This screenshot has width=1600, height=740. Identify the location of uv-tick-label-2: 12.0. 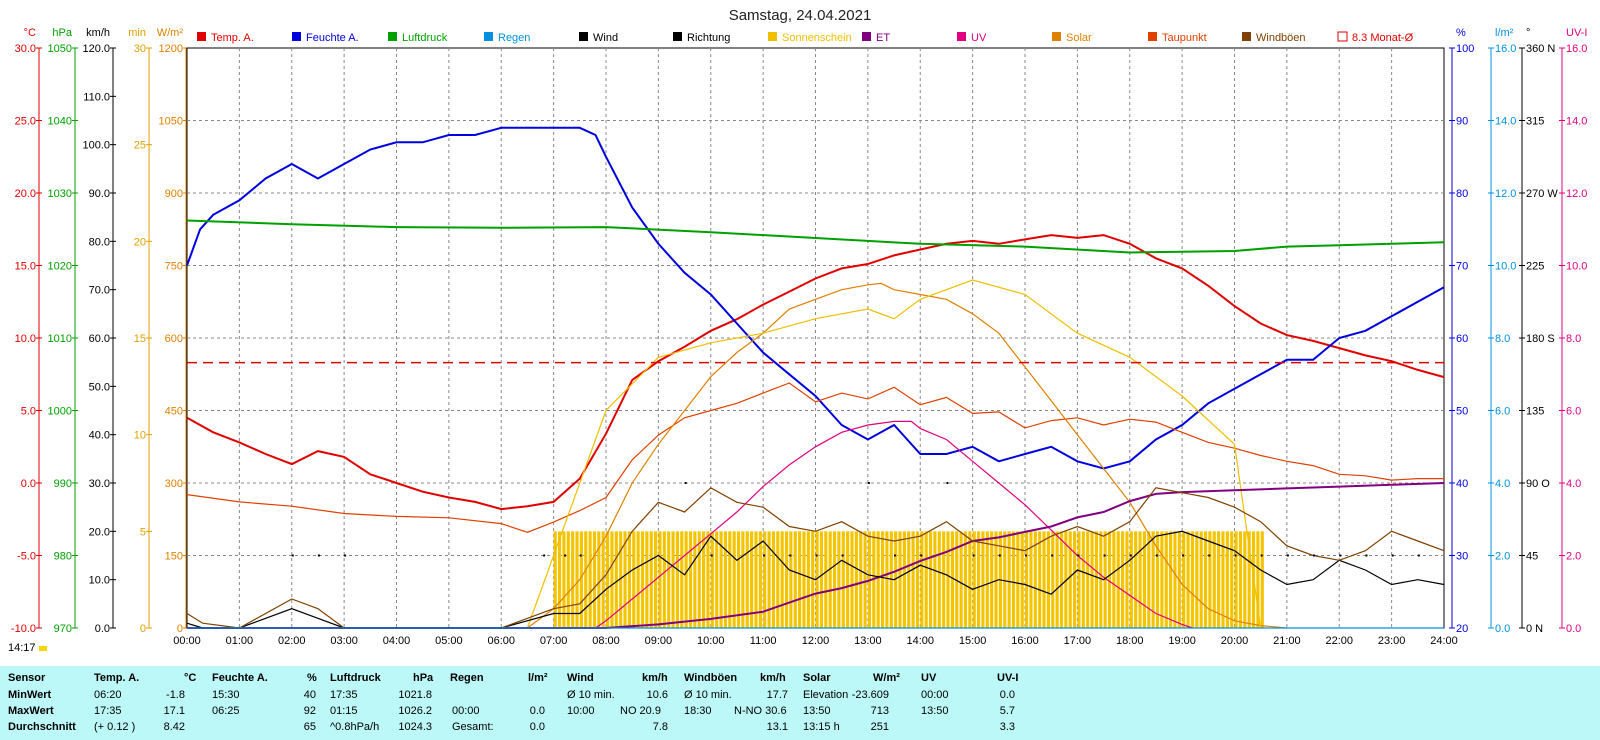
(1576, 194).